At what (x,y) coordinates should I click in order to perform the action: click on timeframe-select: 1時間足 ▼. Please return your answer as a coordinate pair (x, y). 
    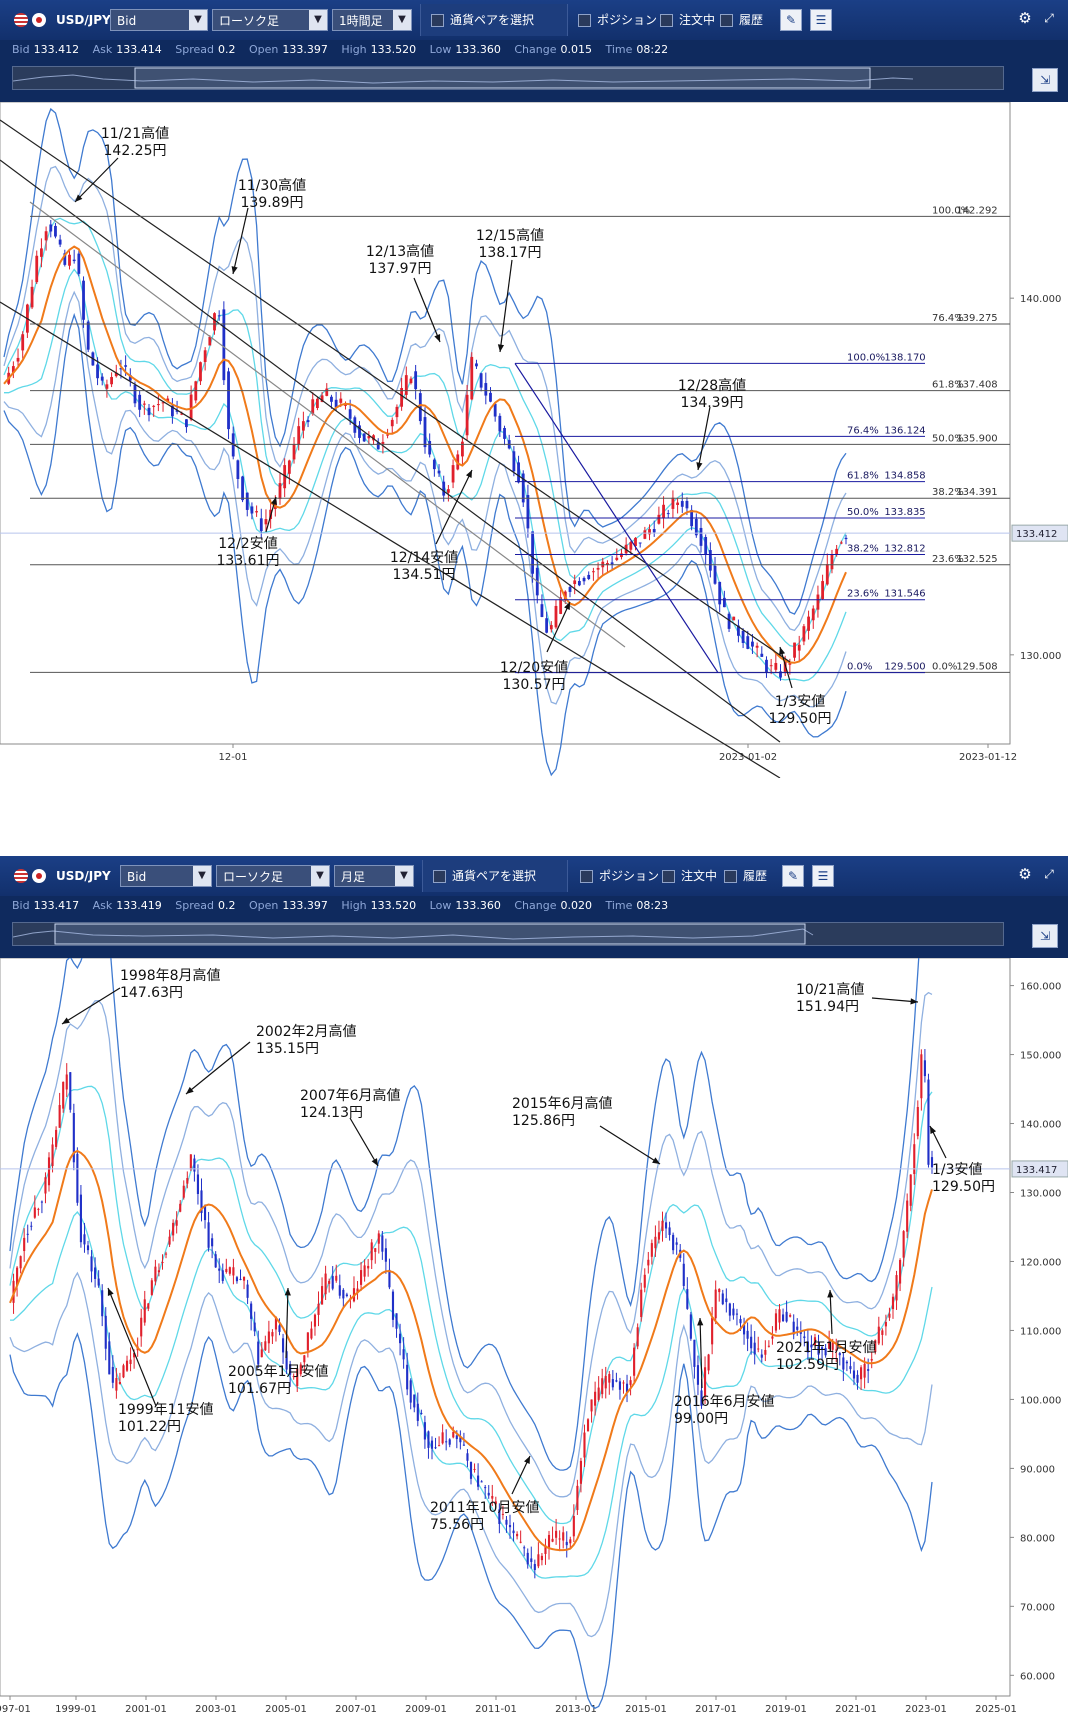
    Looking at the image, I should click on (372, 20).